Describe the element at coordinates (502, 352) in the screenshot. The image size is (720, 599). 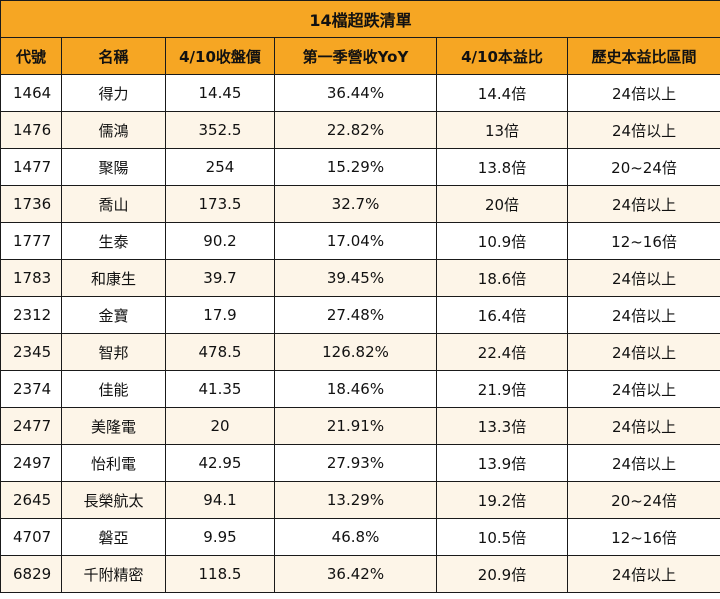
I see `cell-pe-ratio: 22.4倍` at that location.